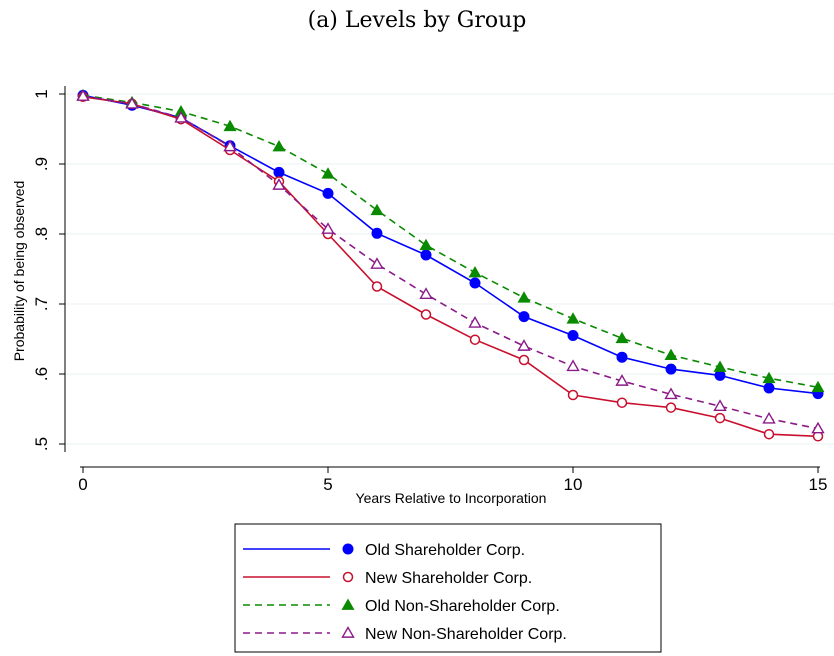 This screenshot has height=656, width=834. I want to click on x-tick-label: 15, so click(818, 484).